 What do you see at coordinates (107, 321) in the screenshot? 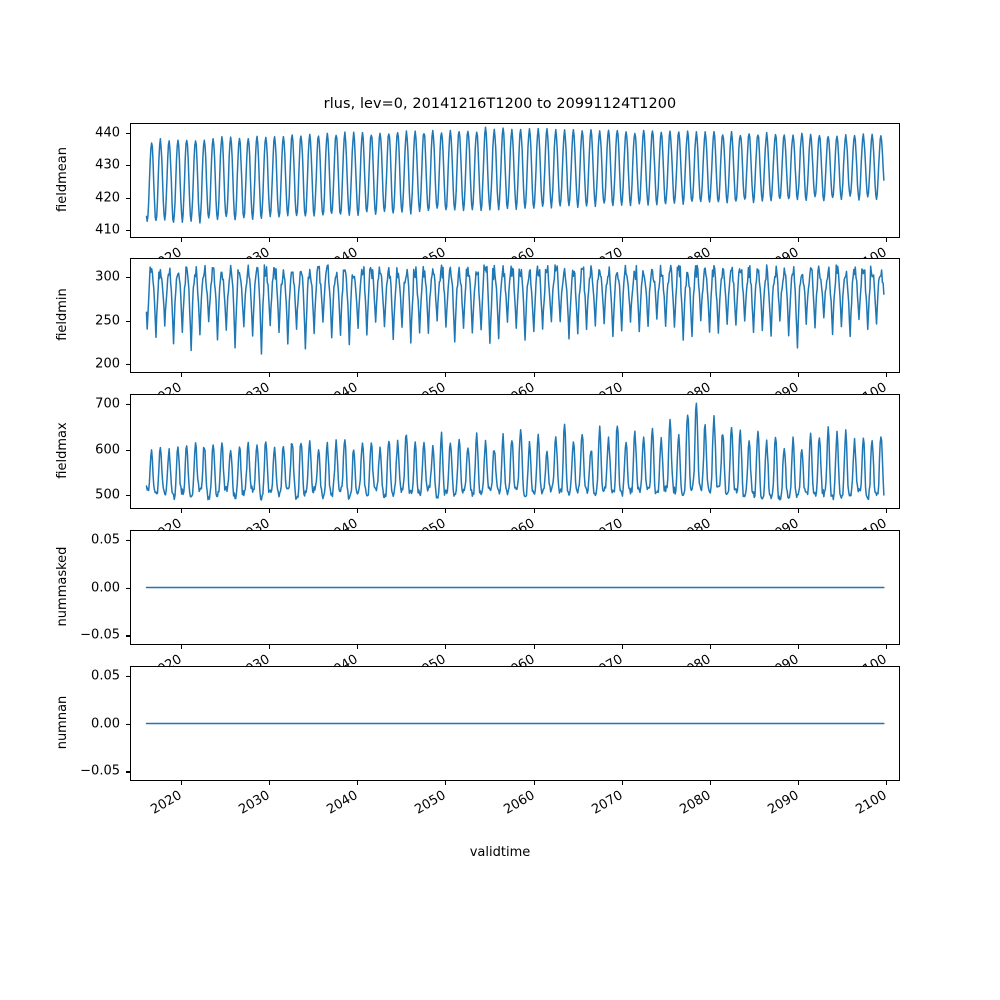
I see `y-tick-label: 250` at bounding box center [107, 321].